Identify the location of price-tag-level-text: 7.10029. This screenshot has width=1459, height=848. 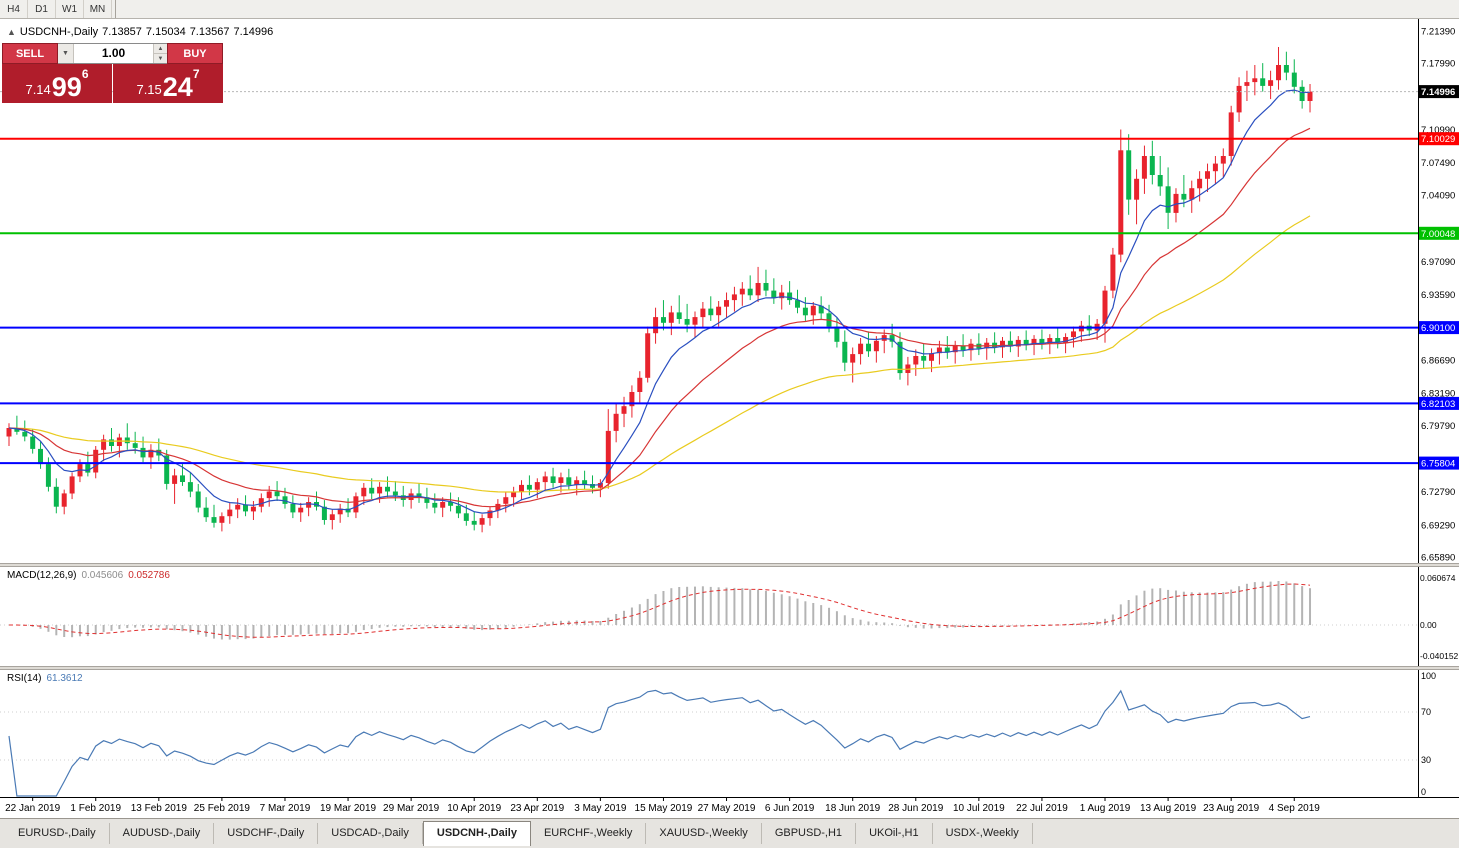
(1438, 139).